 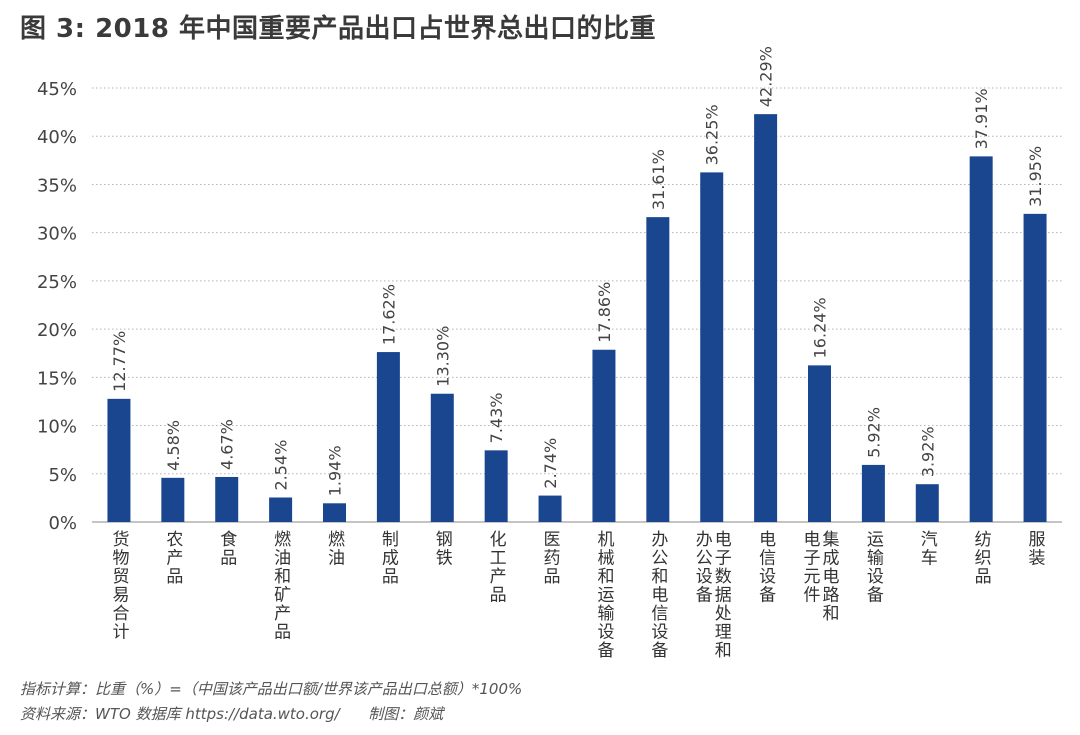 I want to click on x-category-label: 办公设备, so click(x=704, y=568).